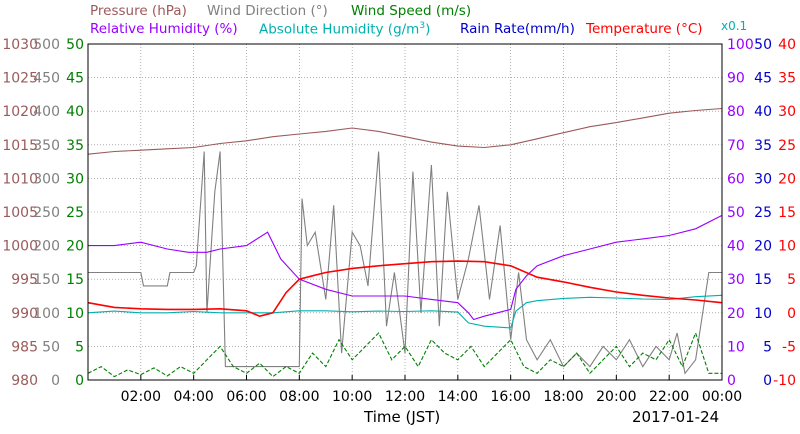 This screenshot has width=800, height=434. I want to click on x-axis-title: Time (JST), so click(402, 417).